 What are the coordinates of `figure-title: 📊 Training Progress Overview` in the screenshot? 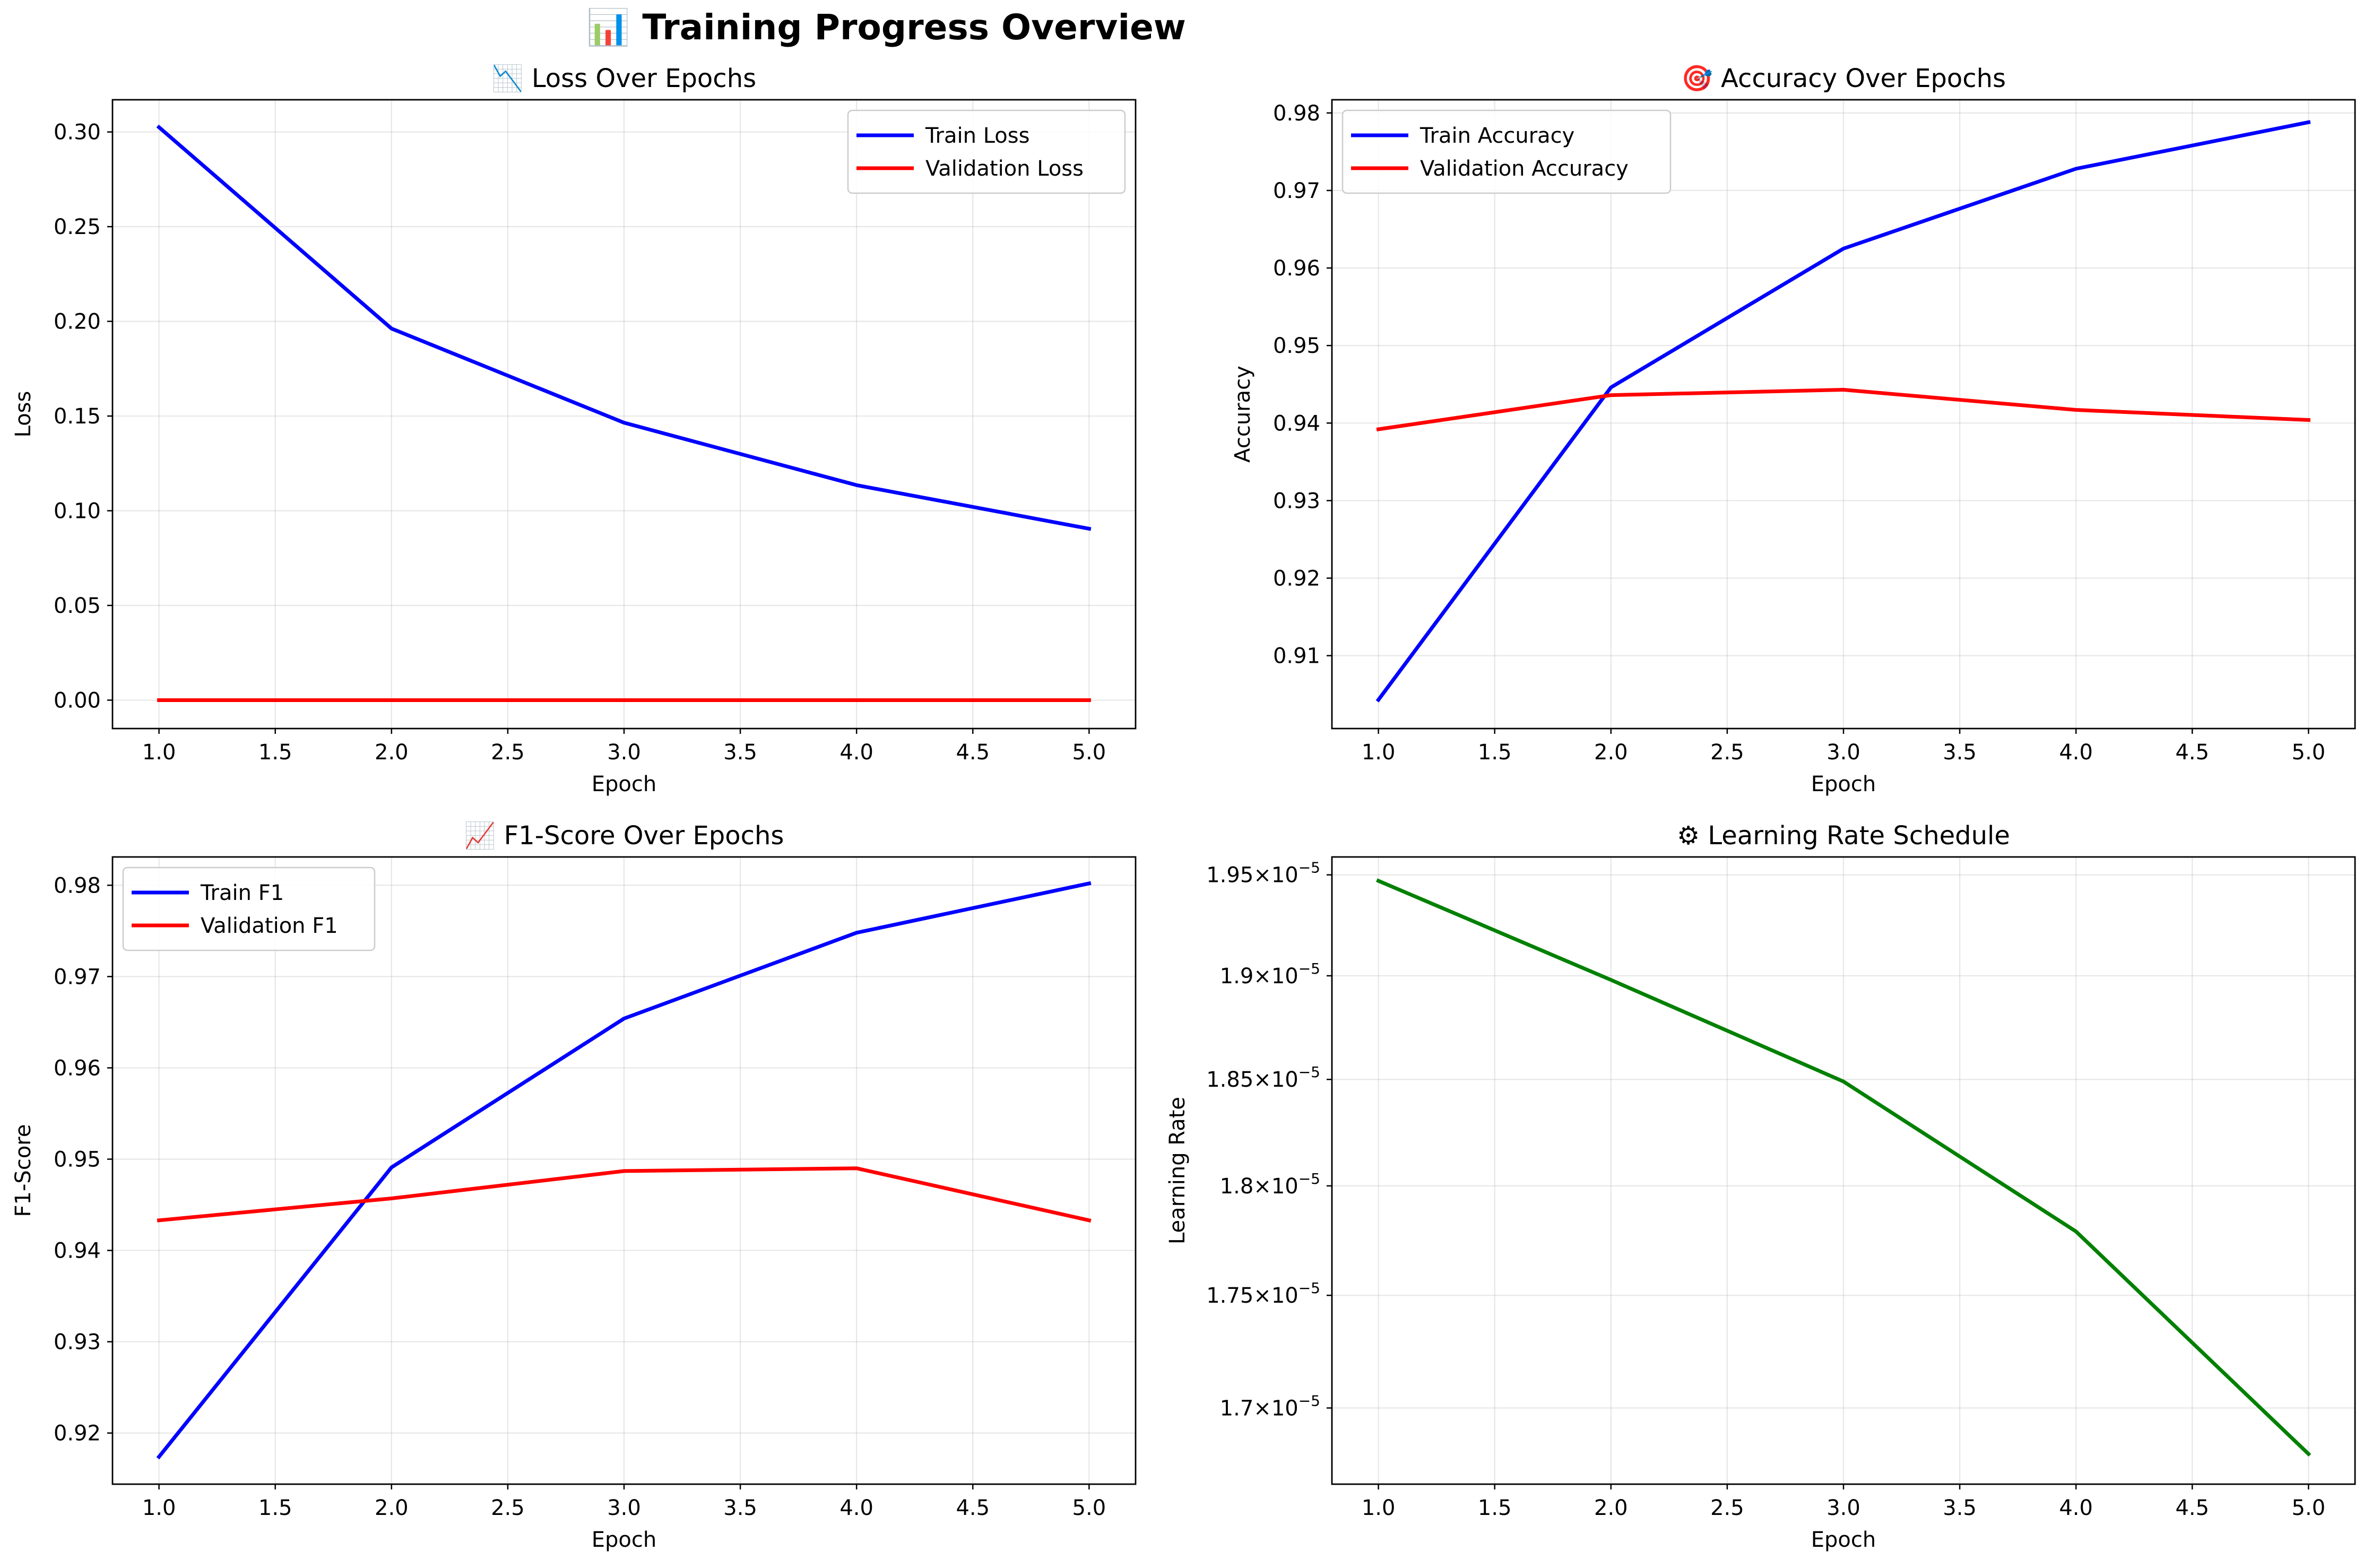 It's located at (886, 27).